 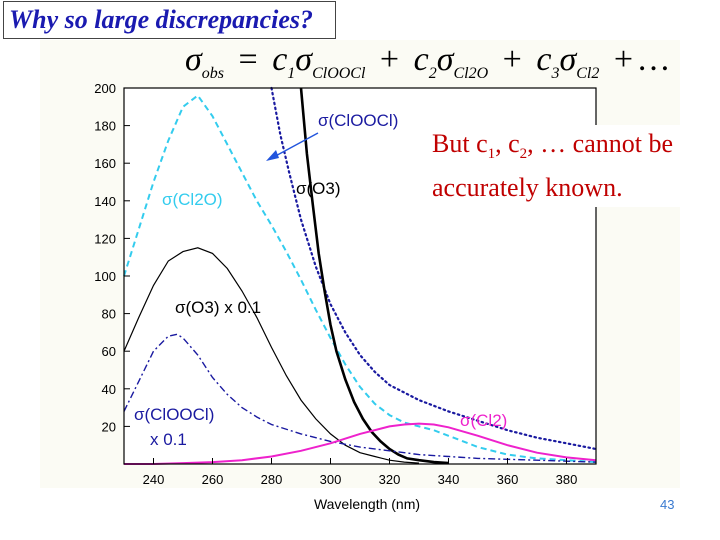 What do you see at coordinates (483, 420) in the screenshot?
I see `label-cl2: σ(Cl2)` at bounding box center [483, 420].